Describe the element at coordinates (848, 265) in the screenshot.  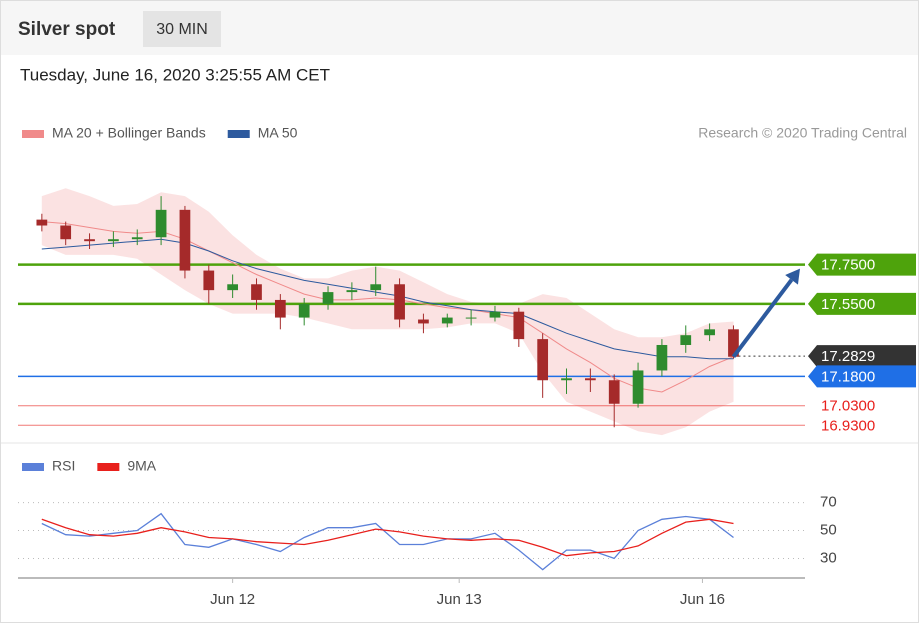
I see `level-label: 17.7500` at that location.